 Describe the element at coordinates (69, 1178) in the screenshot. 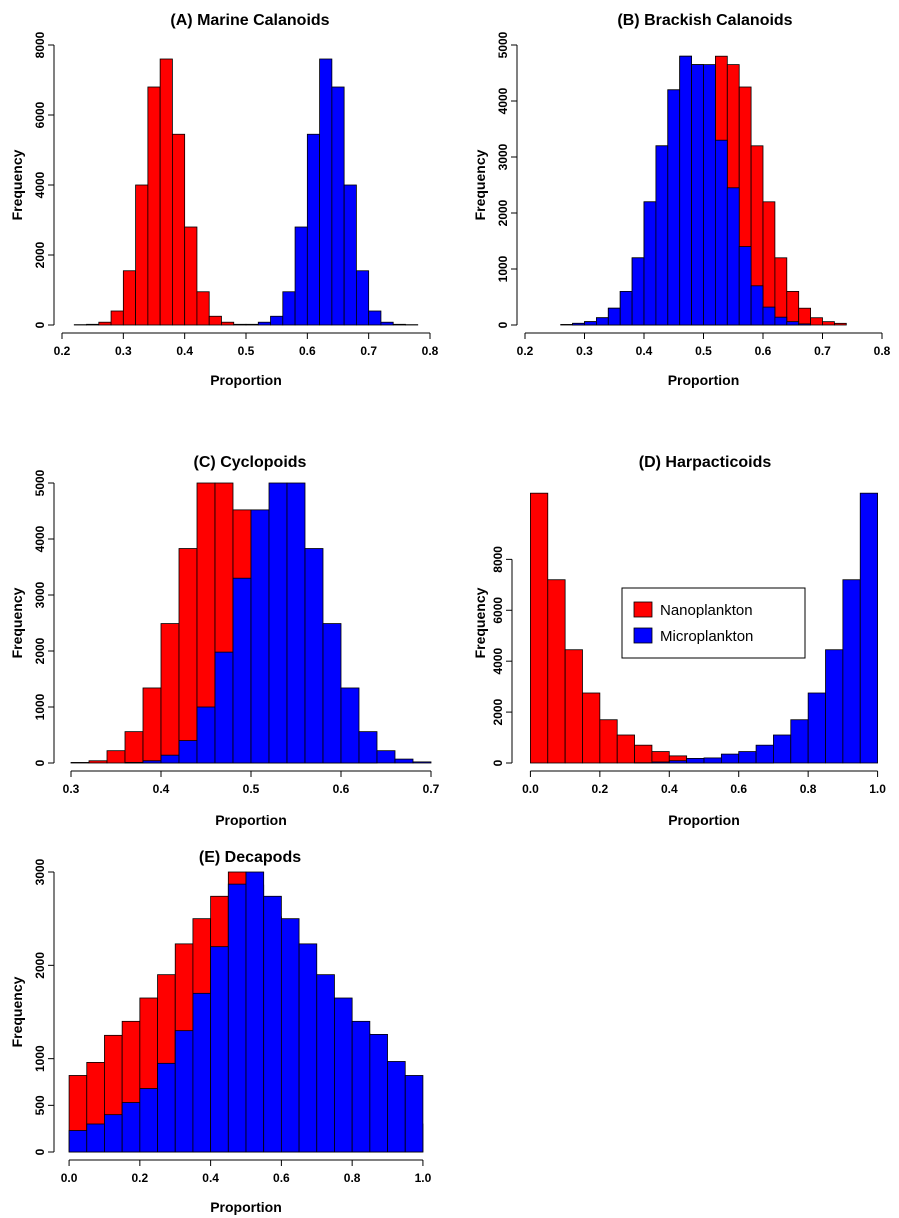

I see `x-tick-label: 0.0` at that location.